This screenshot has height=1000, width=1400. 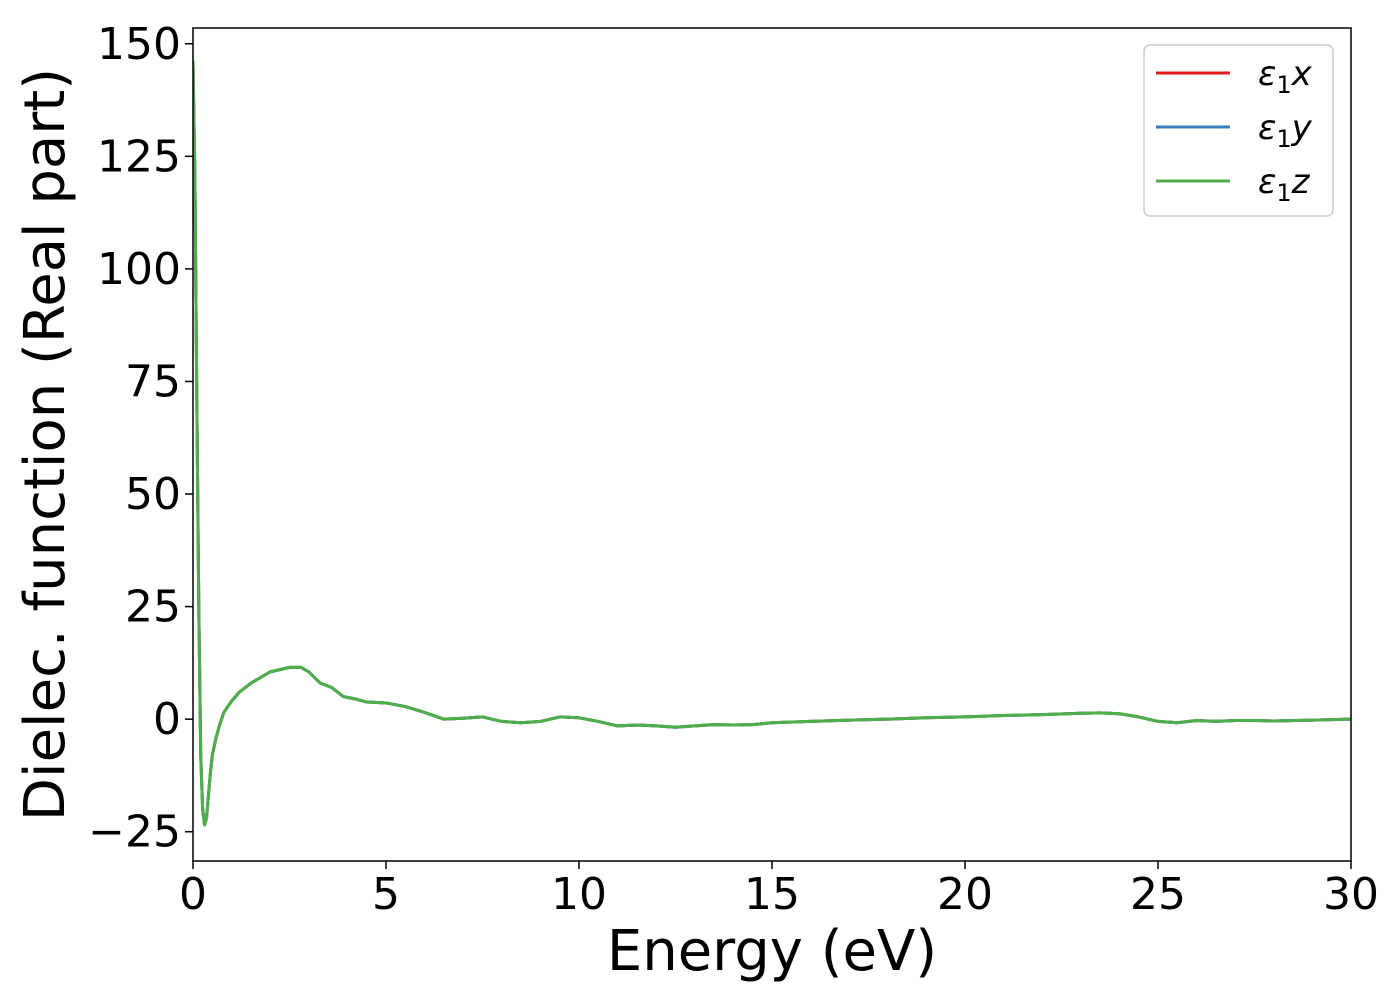 I want to click on y-tick-label: 125, so click(x=139, y=156).